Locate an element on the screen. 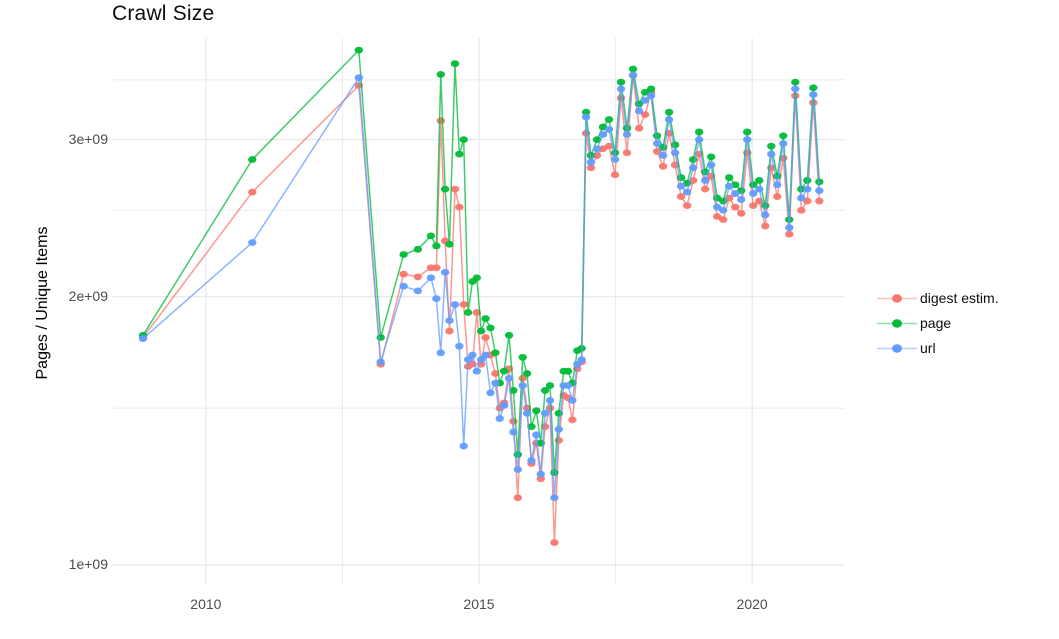  legend-label-url: url is located at coordinates (928, 348).